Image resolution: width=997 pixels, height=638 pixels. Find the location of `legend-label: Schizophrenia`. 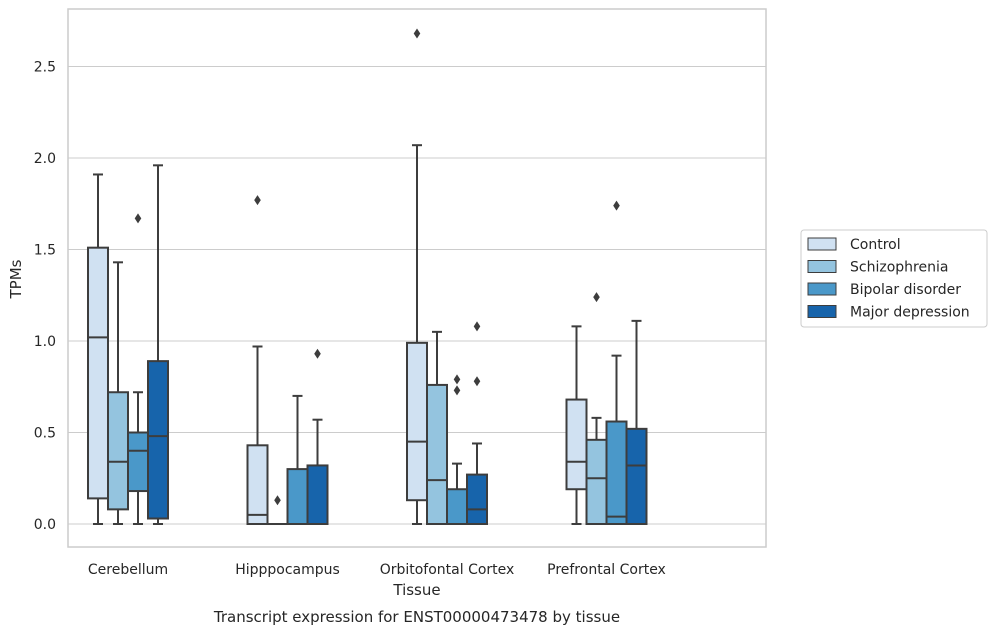

legend-label: Schizophrenia is located at coordinates (899, 268).